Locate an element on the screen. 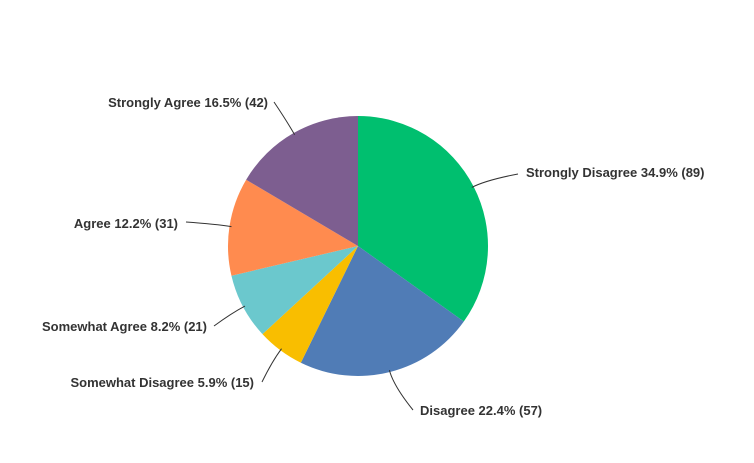 The height and width of the screenshot is (463, 754). category-label: Agree is located at coordinates (92, 223).